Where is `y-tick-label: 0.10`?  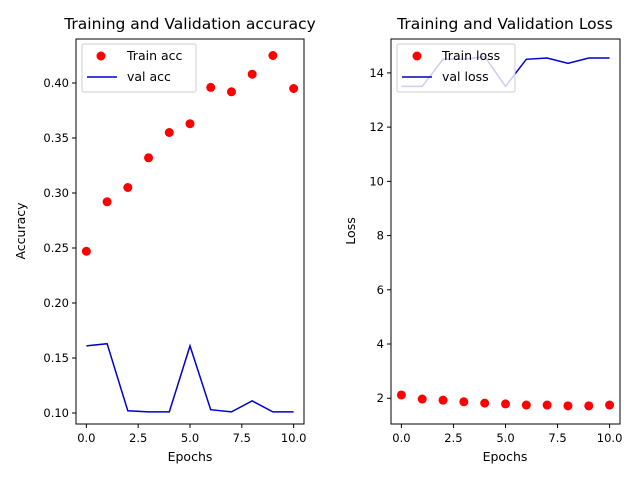 y-tick-label: 0.10 is located at coordinates (56, 413).